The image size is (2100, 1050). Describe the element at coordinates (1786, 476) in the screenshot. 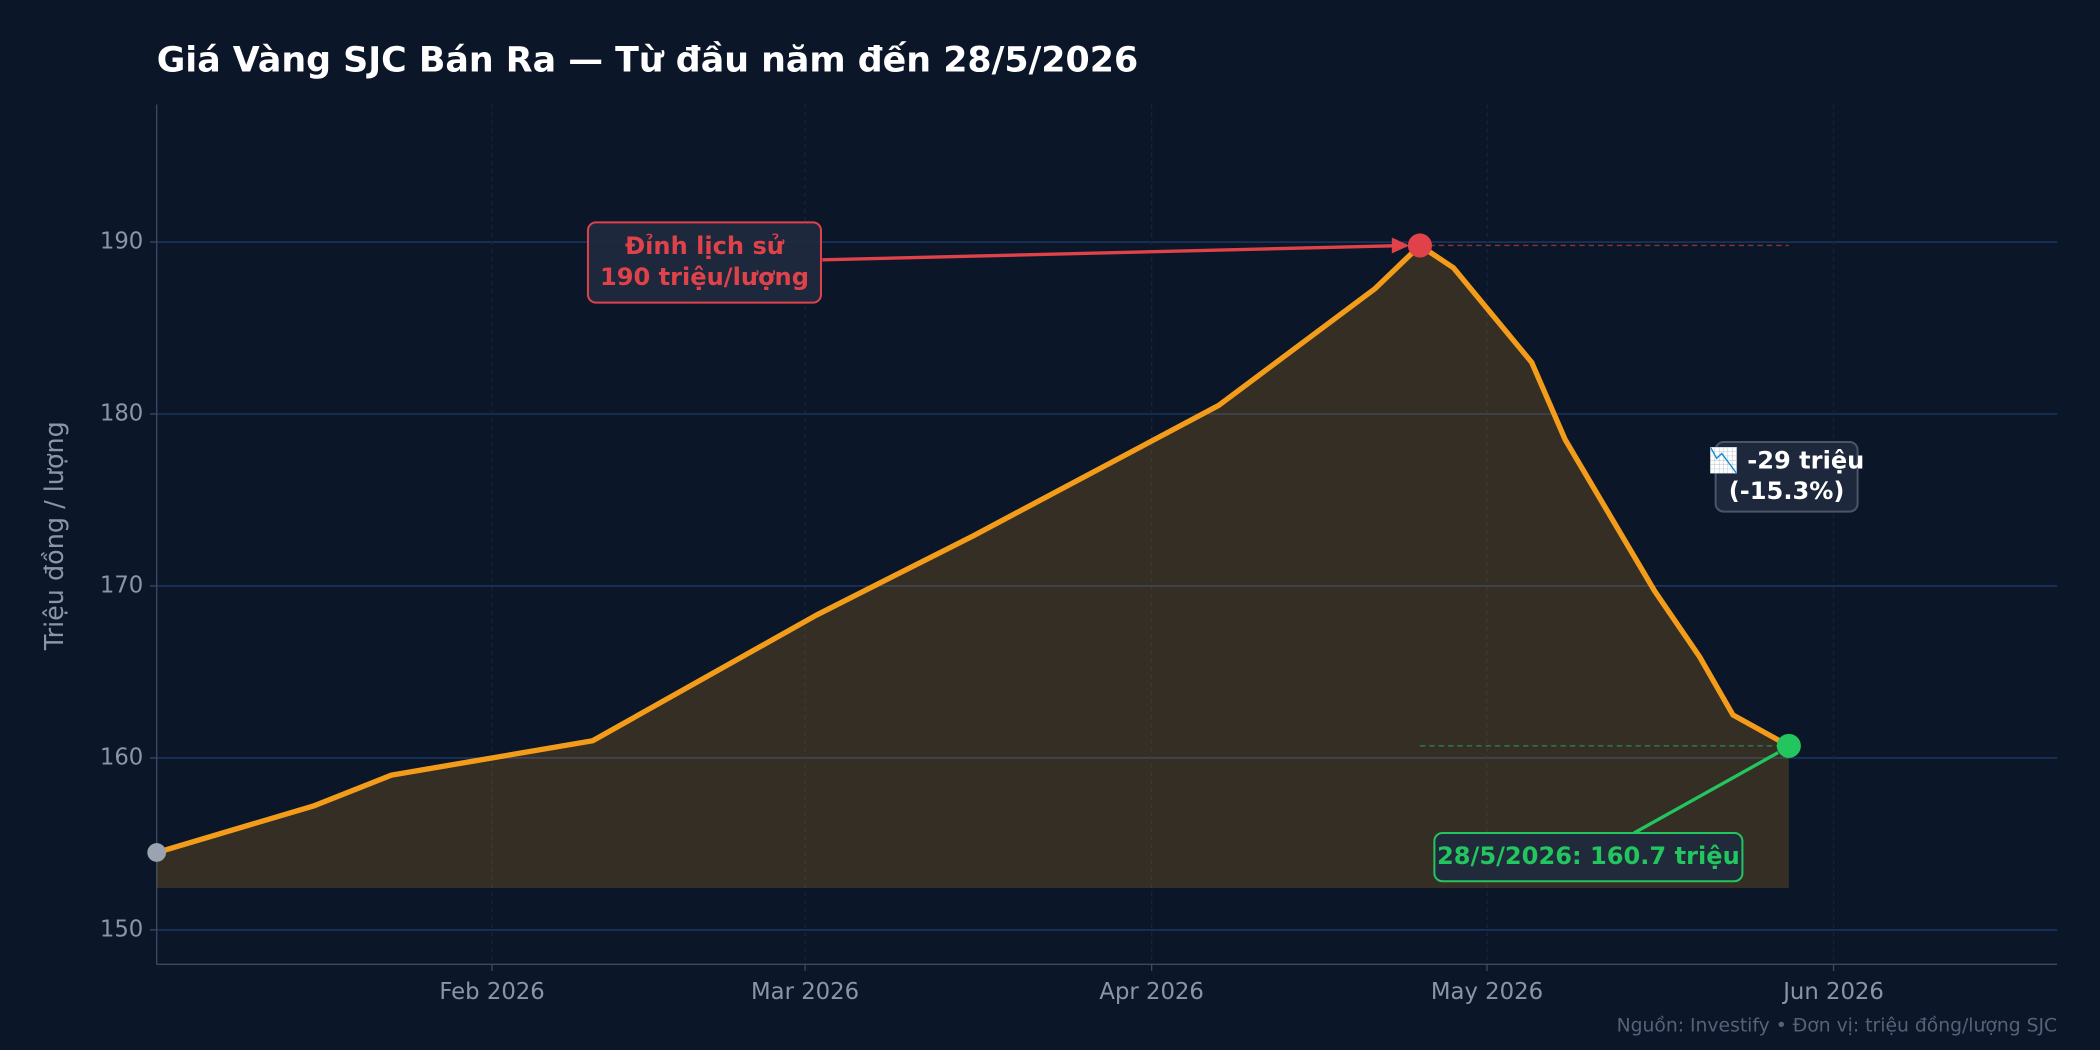

I see `change-annotation-box` at that location.